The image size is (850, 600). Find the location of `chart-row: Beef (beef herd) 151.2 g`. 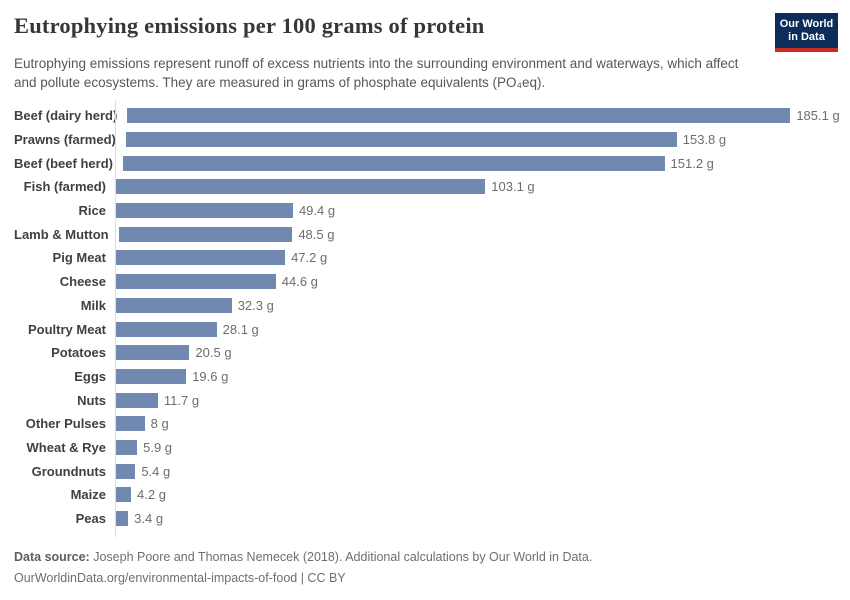

chart-row: Beef (beef herd) 151.2 g is located at coordinates (429, 163).